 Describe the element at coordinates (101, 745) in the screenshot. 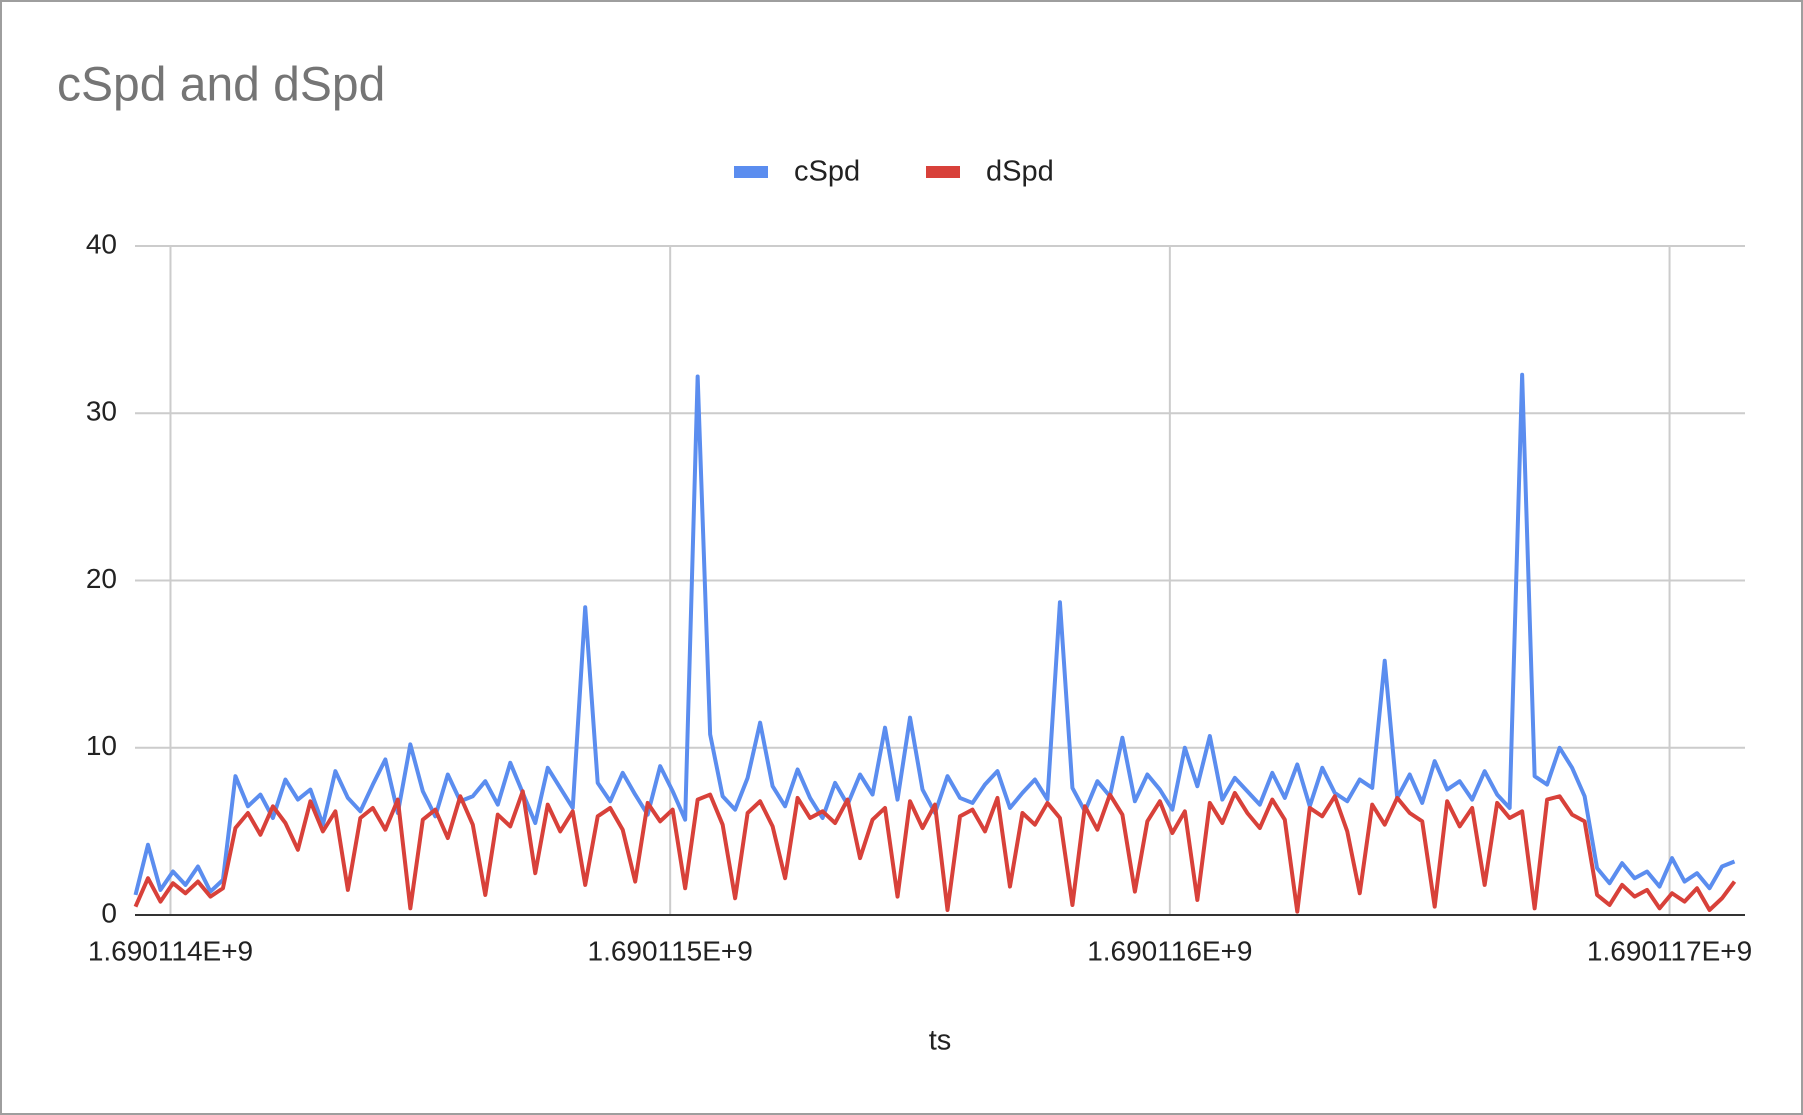

I see `y-tick-label: 10` at that location.